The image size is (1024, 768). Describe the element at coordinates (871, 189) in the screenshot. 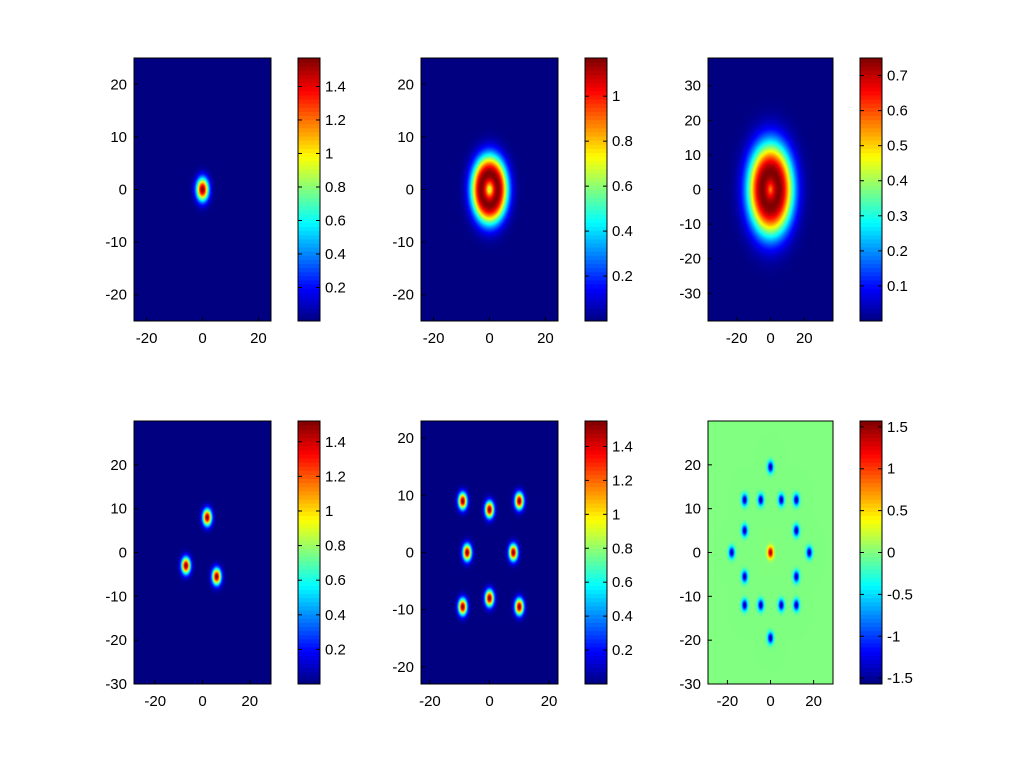

I see `colorbar-frame` at that location.